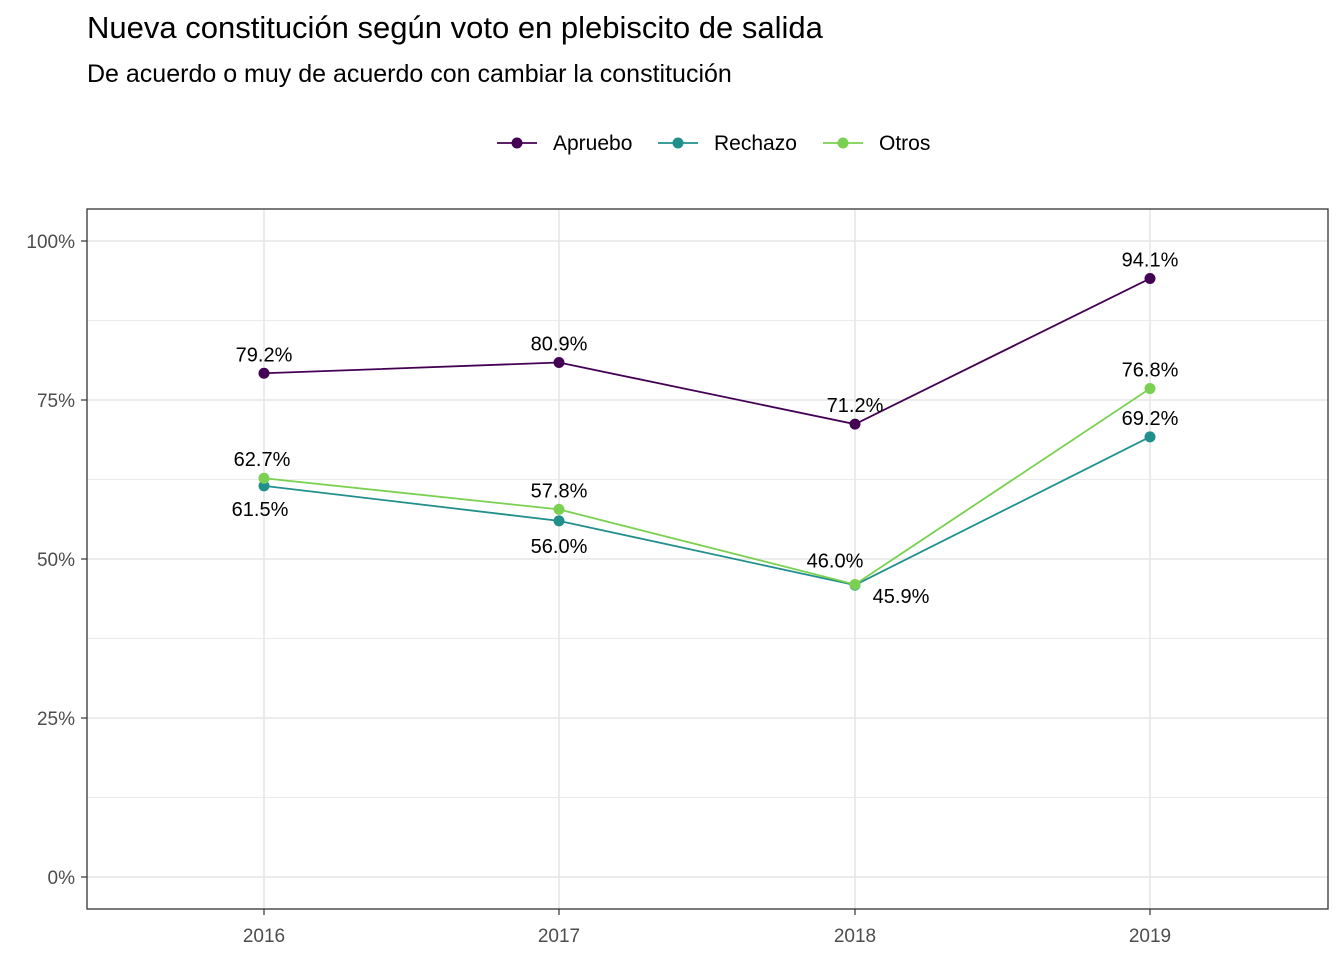 The width and height of the screenshot is (1344, 960). What do you see at coordinates (855, 936) in the screenshot?
I see `x-tick-label: 2018` at bounding box center [855, 936].